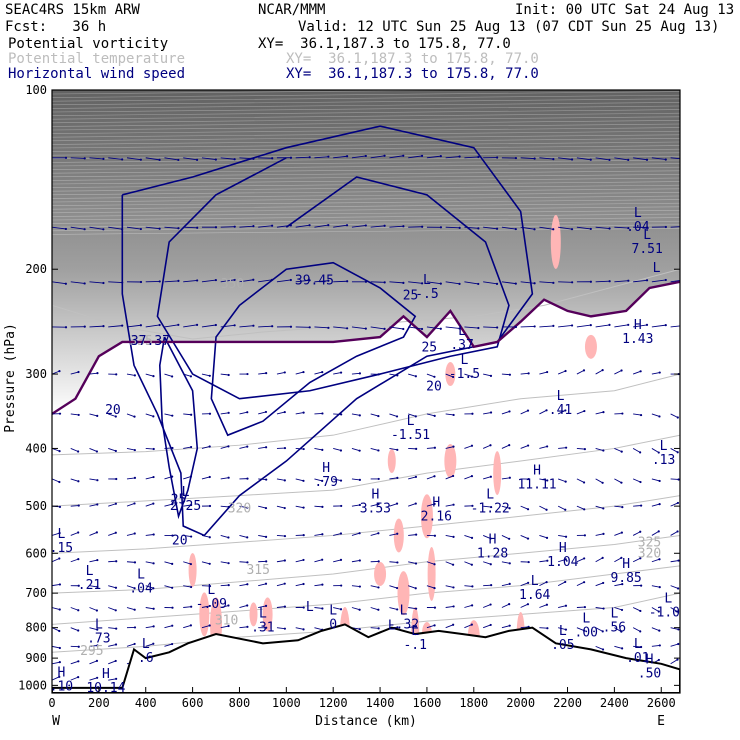 This screenshot has height=740, width=740. I want to click on isentrope-label: 325, so click(649, 543).